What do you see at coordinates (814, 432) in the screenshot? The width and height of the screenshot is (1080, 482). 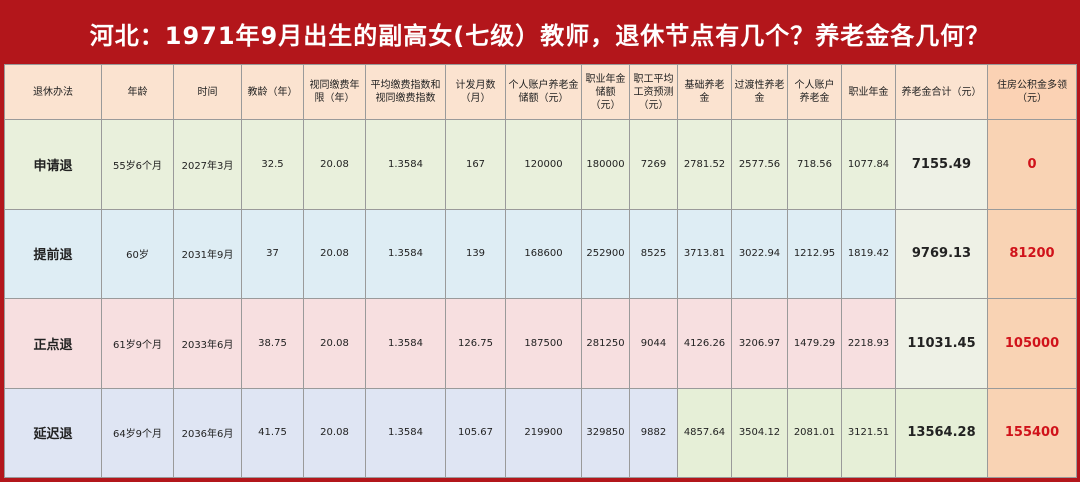 I see `personal-pension-cell: 2081.01` at bounding box center [814, 432].